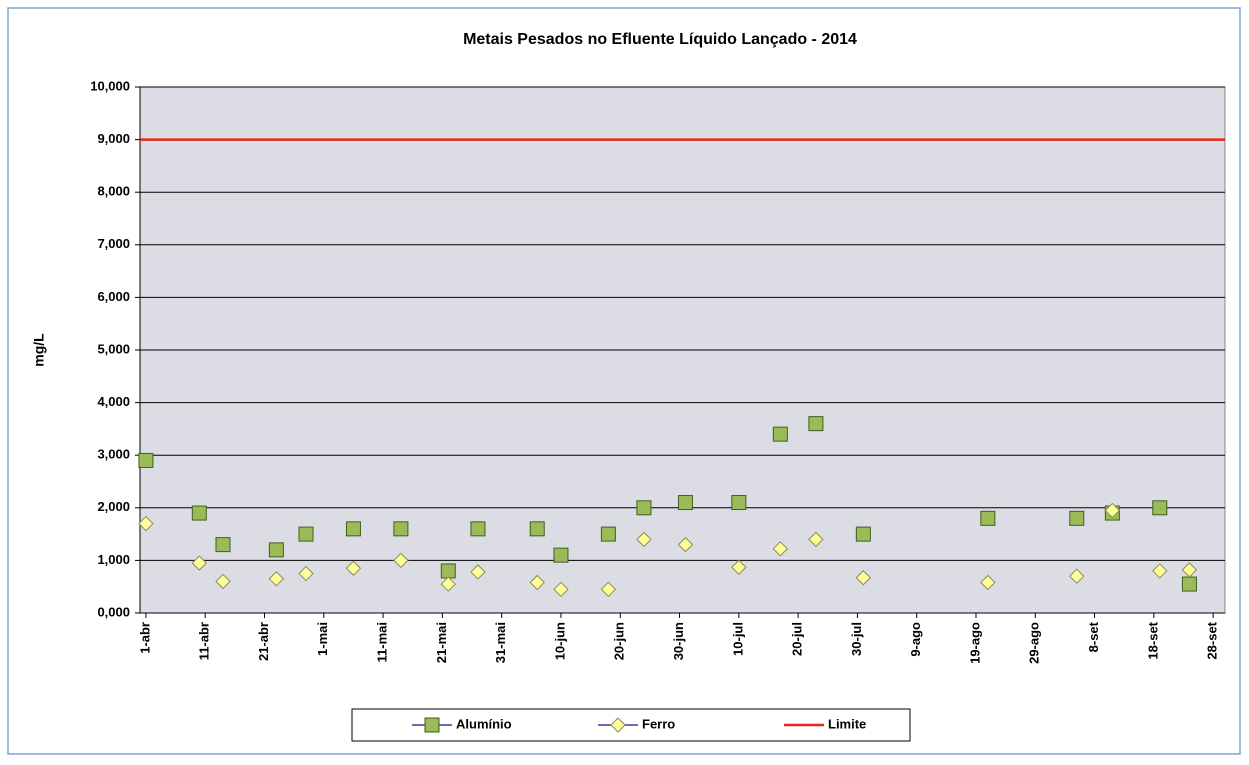  I want to click on legend-label: Alumínio, so click(484, 723).